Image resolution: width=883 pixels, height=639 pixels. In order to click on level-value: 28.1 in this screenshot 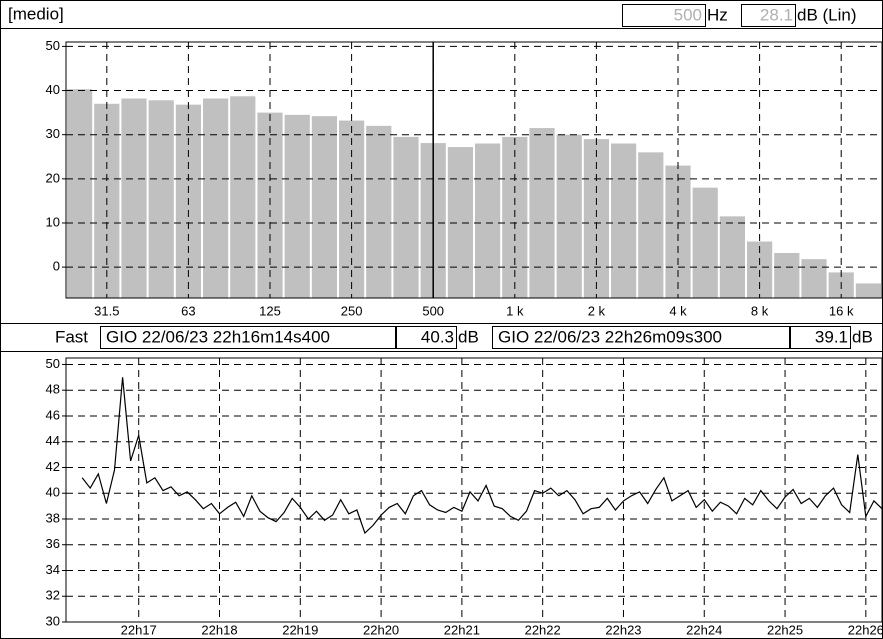, I will do `click(776, 14)`.